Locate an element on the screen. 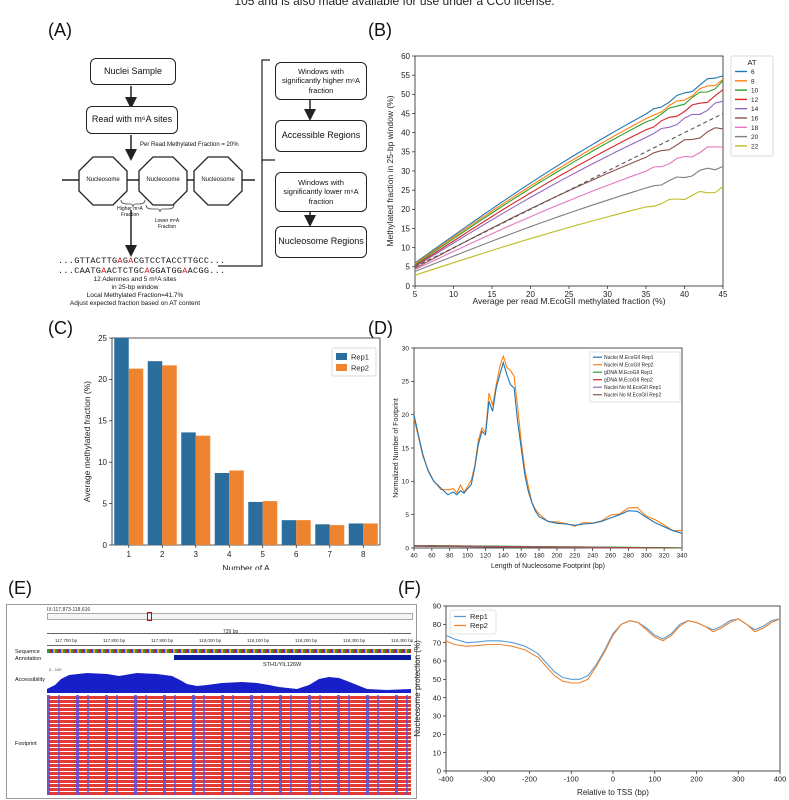 This screenshot has width=789, height=800. x-tick-label: -200 is located at coordinates (529, 779).